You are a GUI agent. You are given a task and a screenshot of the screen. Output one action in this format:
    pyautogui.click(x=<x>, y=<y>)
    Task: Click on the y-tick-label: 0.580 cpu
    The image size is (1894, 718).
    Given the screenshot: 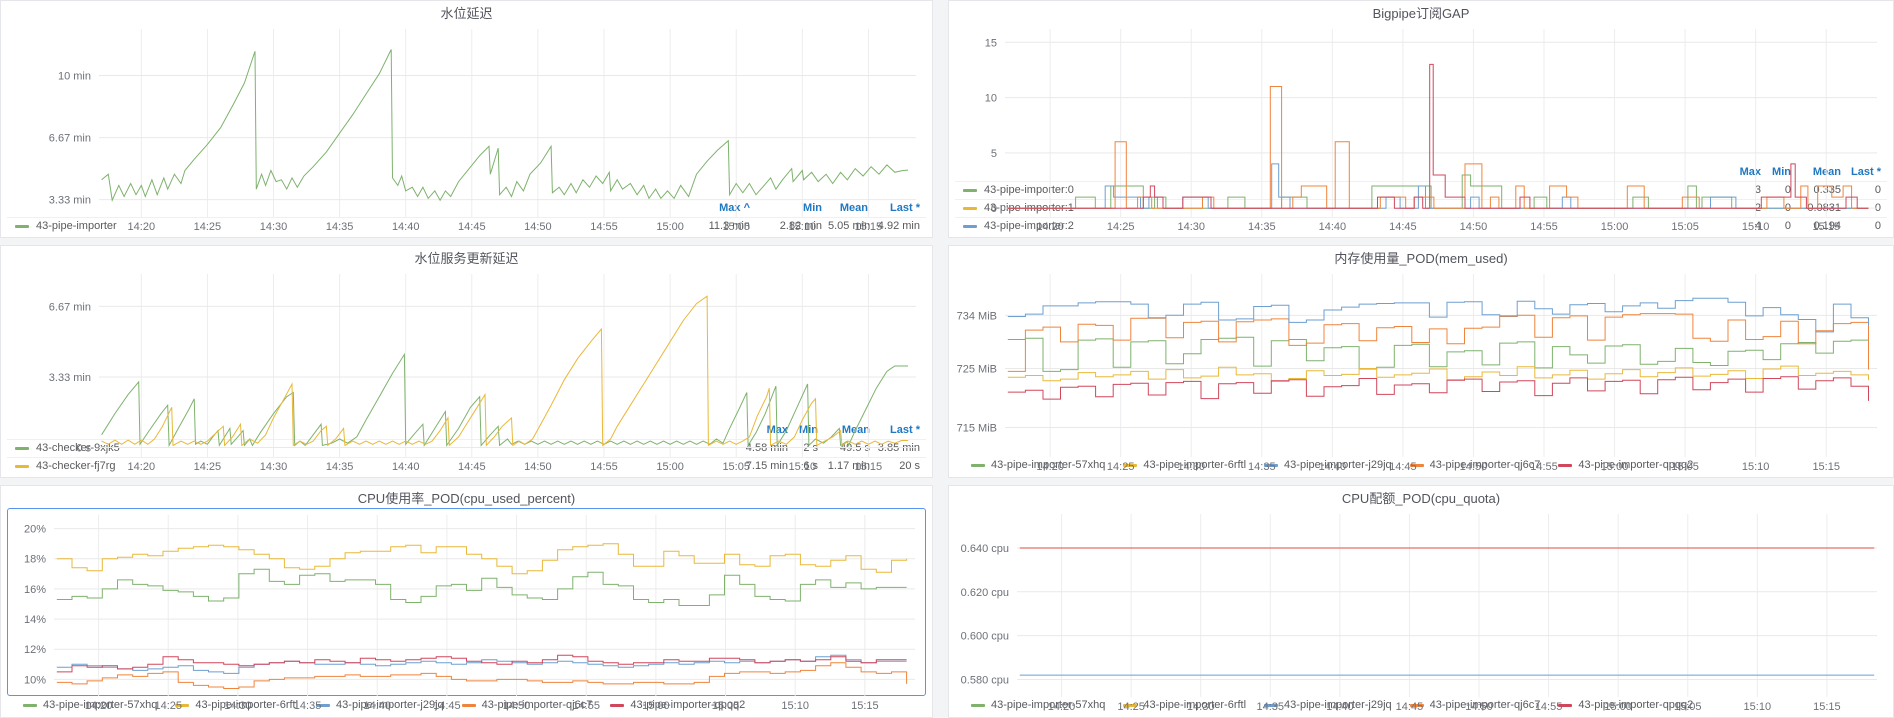 What is the action you would take?
    pyautogui.click(x=985, y=680)
    